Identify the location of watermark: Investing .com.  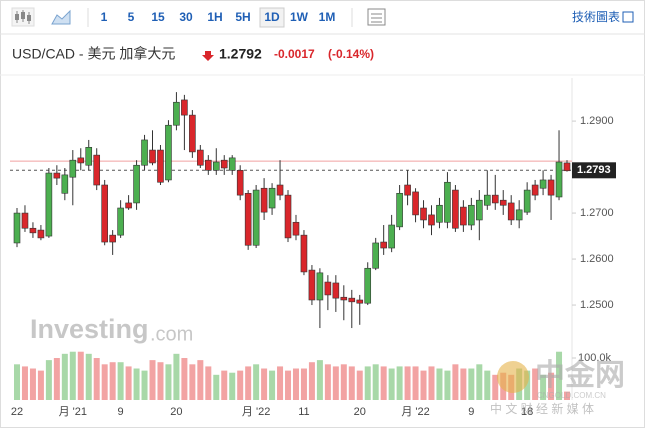
(111, 329).